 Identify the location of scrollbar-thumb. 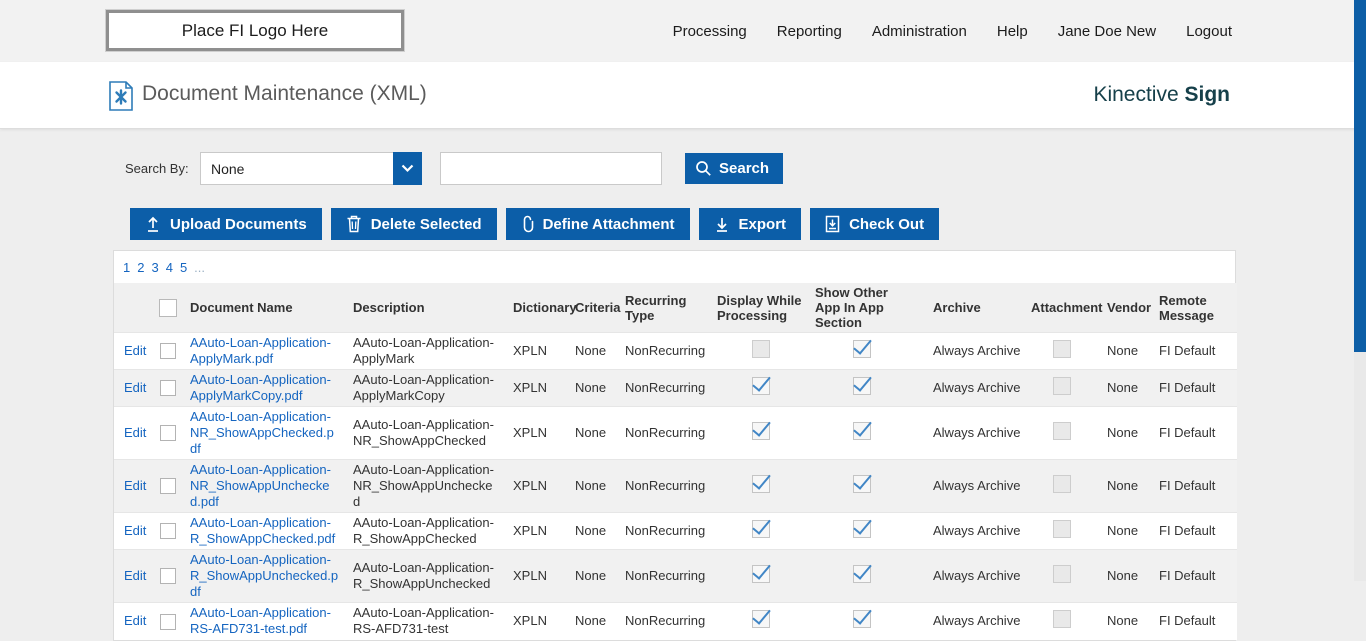
(1360, 176).